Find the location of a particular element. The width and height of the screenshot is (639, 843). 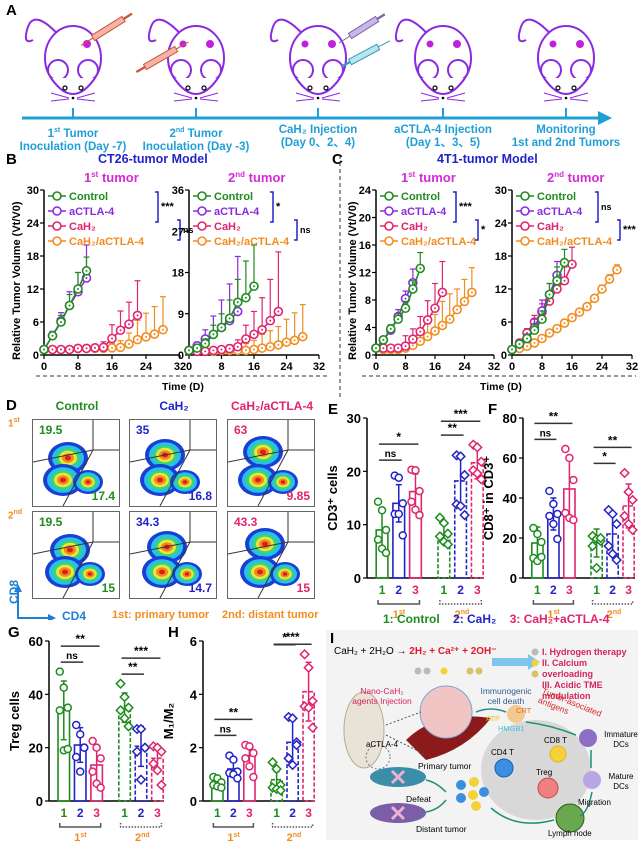

panel-a-timeline is located at coordinates (317, 68).